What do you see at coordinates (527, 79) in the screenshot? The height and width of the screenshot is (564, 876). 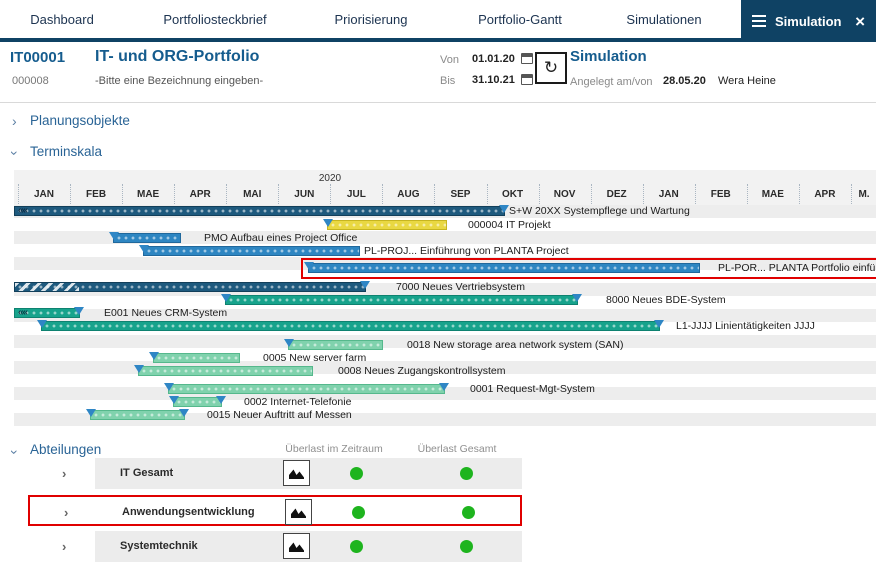 I see `calendar-icon-bis` at bounding box center [527, 79].